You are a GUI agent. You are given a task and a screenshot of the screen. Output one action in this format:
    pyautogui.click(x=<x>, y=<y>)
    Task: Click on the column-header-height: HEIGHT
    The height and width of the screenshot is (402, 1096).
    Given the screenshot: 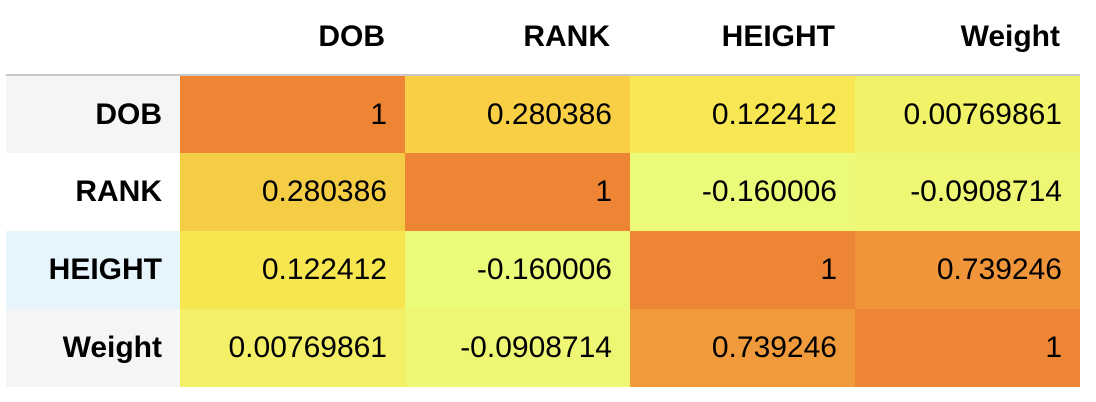 What is the action you would take?
    pyautogui.click(x=742, y=38)
    